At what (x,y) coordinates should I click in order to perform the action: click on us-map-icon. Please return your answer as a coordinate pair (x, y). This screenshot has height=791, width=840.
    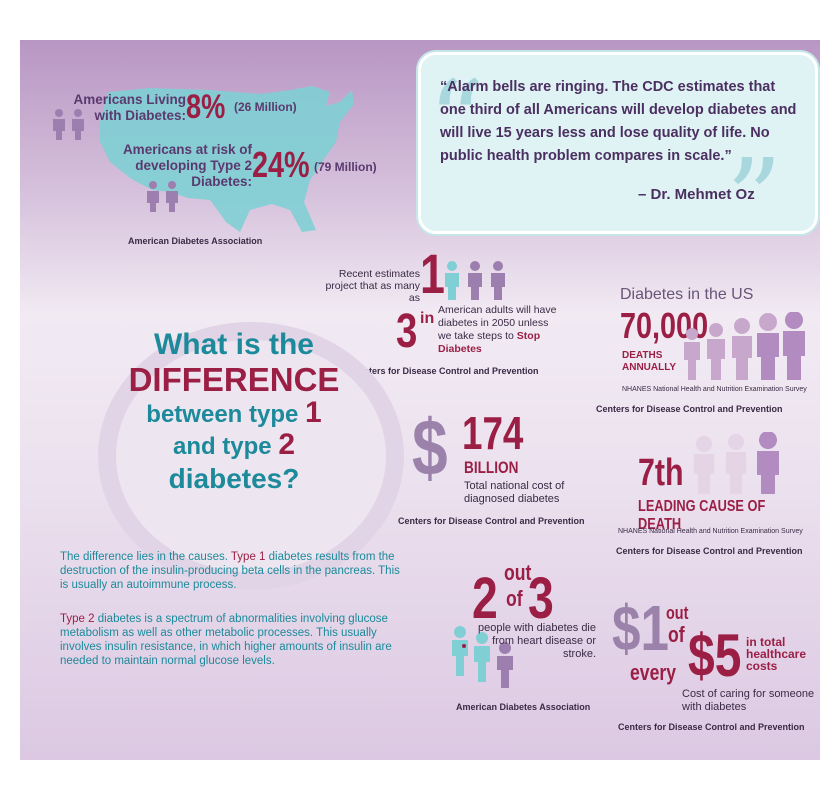
    Looking at the image, I should click on (227, 159).